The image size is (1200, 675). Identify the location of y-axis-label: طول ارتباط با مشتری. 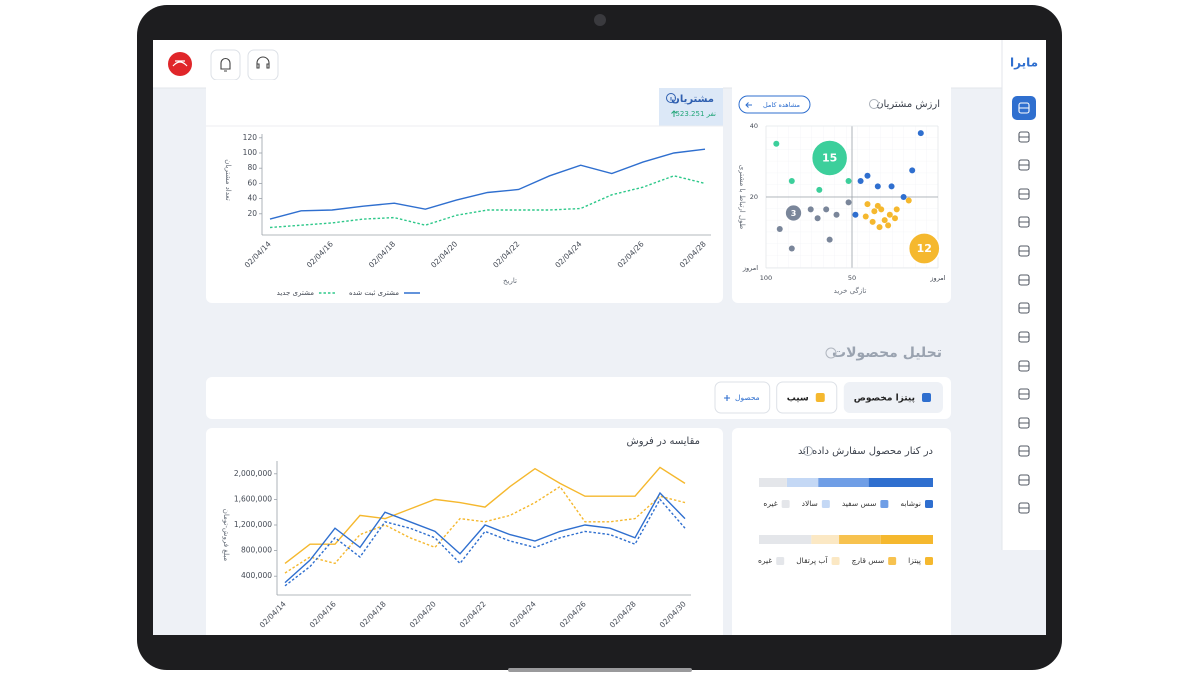
(742, 197).